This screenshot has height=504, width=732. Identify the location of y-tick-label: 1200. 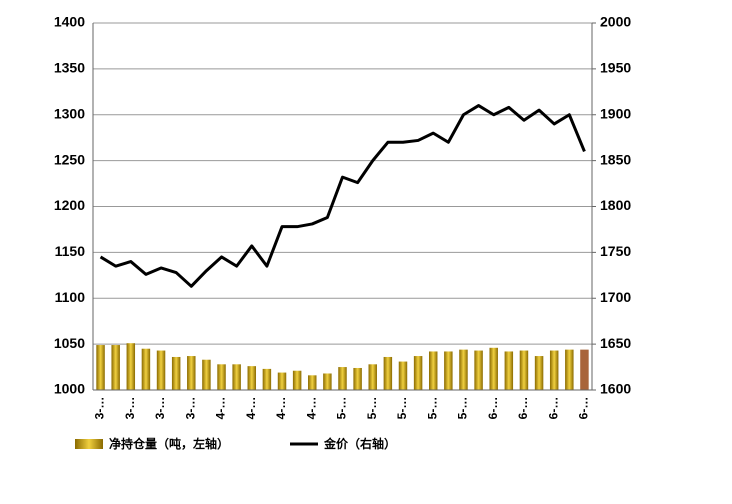
(69, 205).